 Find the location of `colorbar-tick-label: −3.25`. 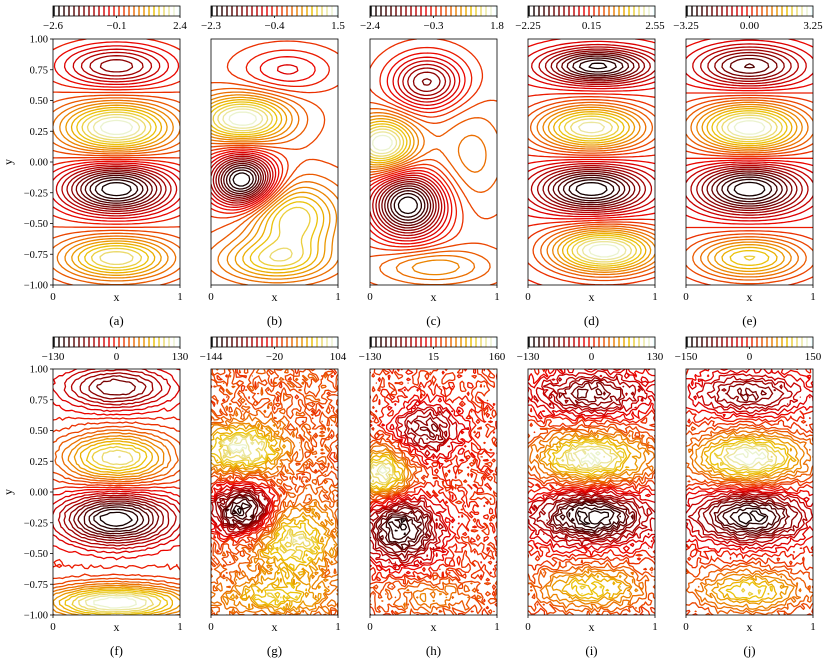

colorbar-tick-label: −3.25 is located at coordinates (686, 26).